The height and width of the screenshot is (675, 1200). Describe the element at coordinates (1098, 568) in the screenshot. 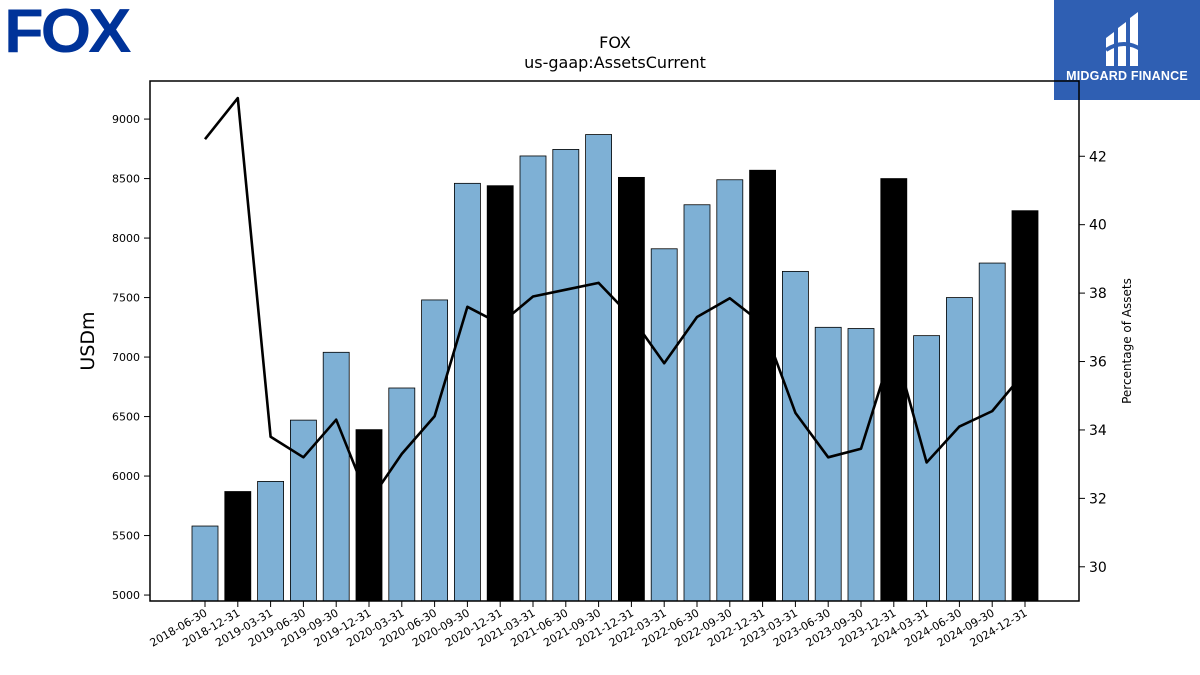

I see `y2-tick-label: 30` at that location.